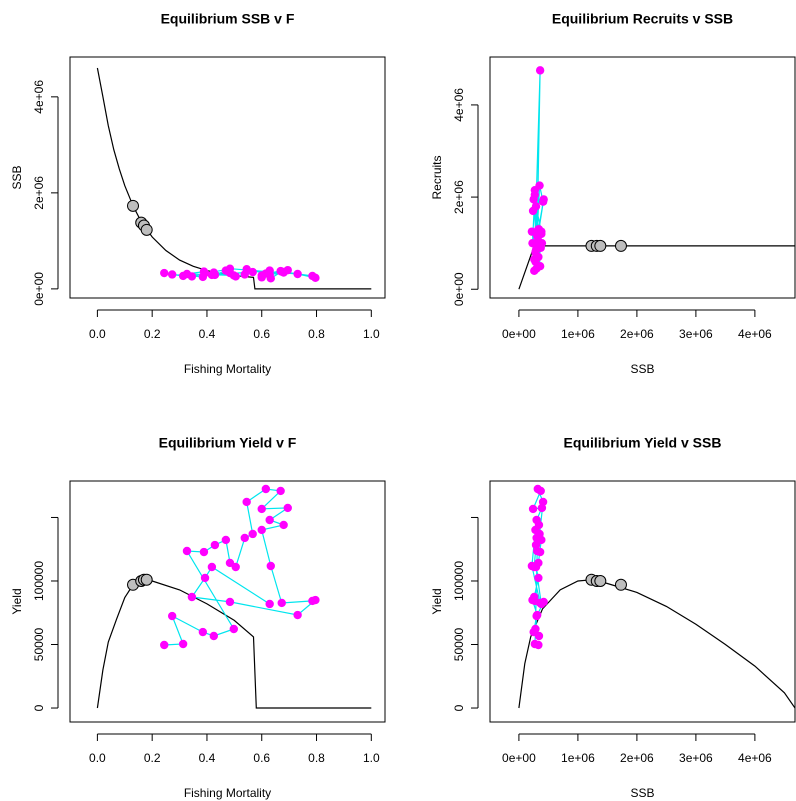 This screenshot has height=801, width=796. Describe the element at coordinates (227, 793) in the screenshot. I see `x-axis-title: Fishing Mortality` at that location.